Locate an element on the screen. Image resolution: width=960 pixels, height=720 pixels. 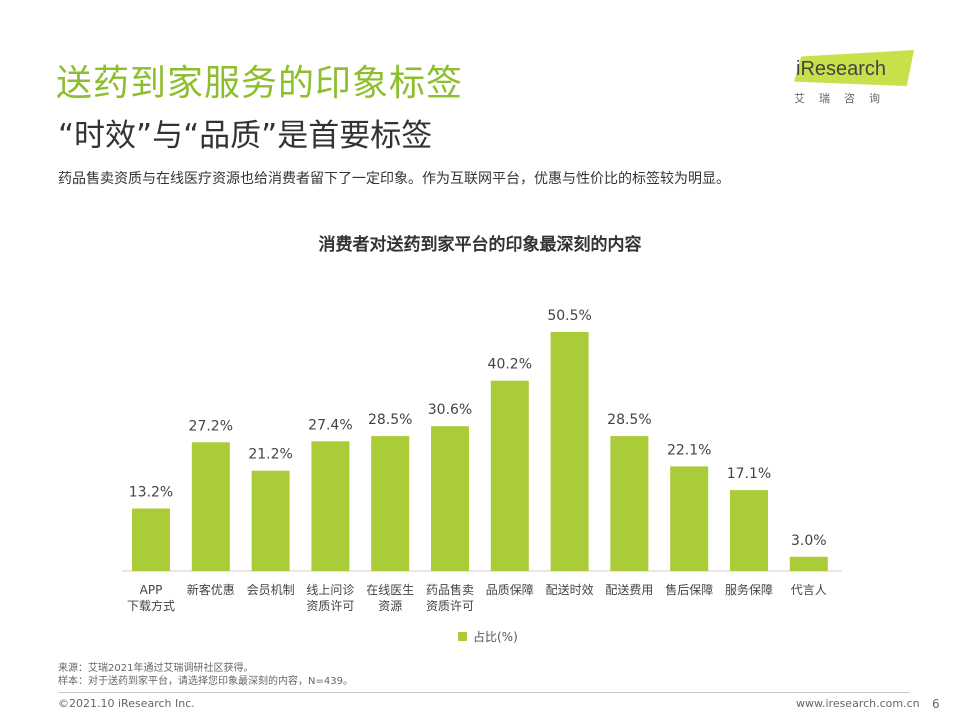
logo-background is located at coordinates (854, 68).